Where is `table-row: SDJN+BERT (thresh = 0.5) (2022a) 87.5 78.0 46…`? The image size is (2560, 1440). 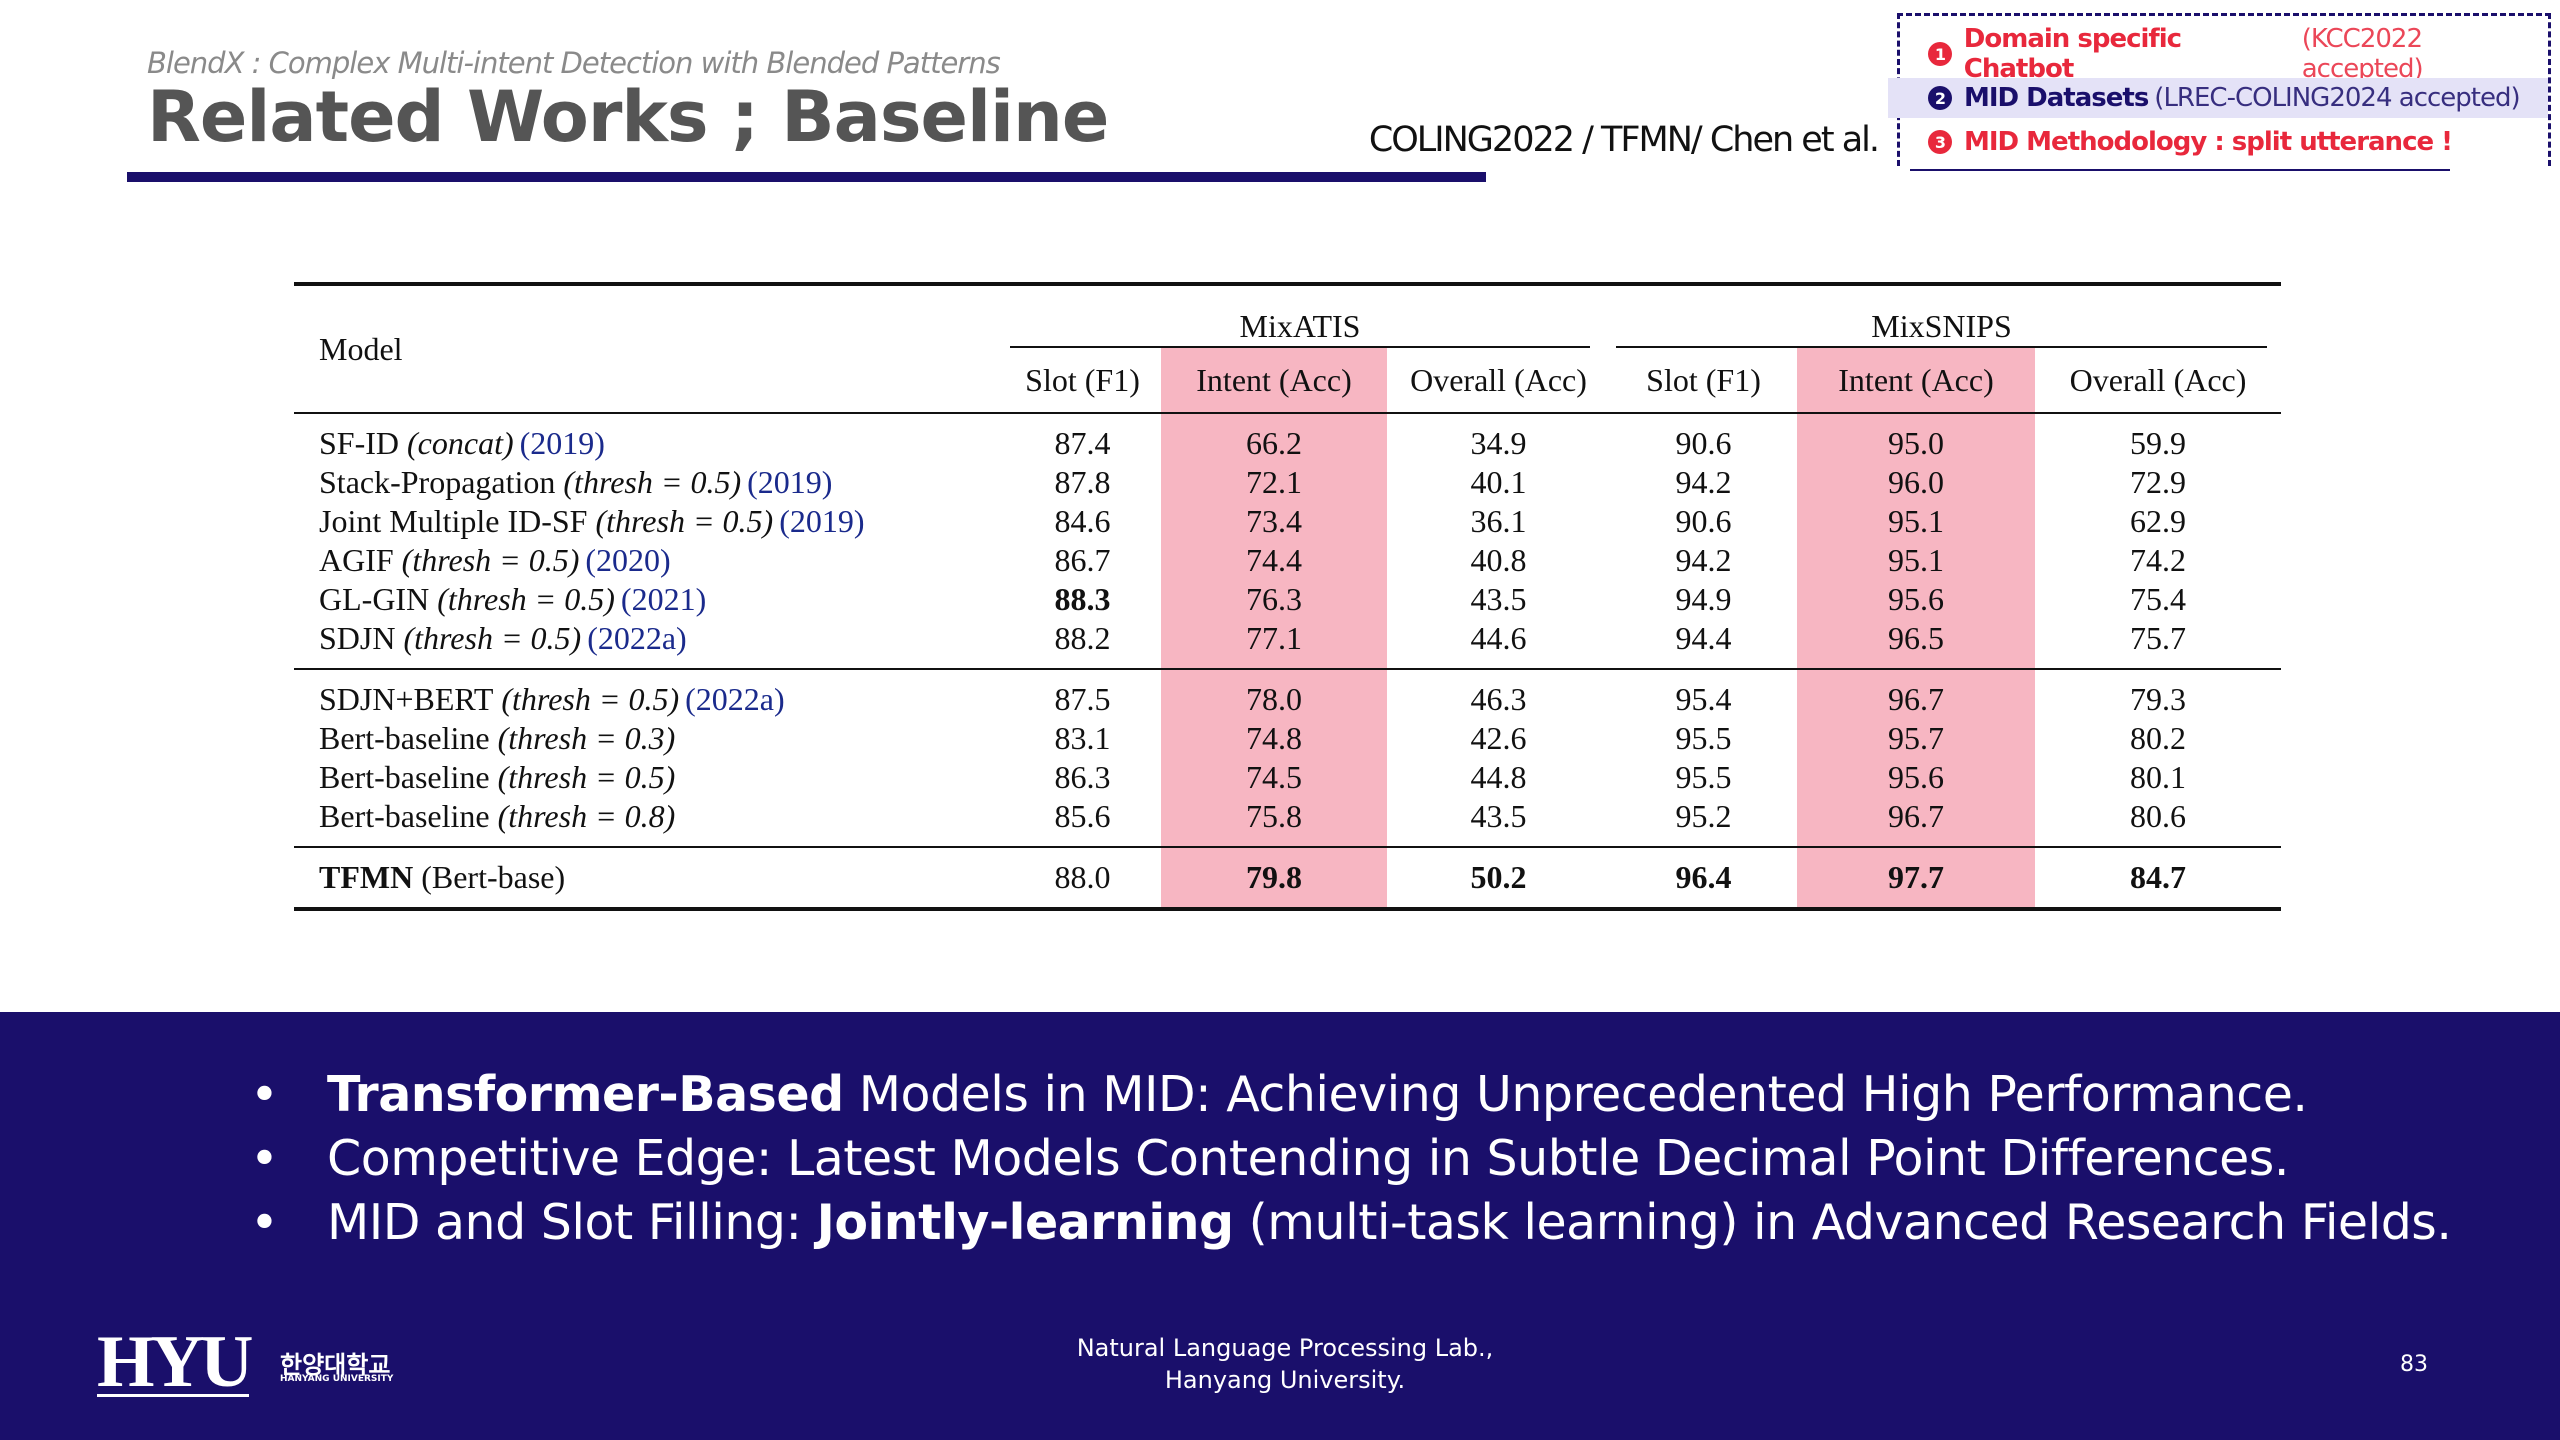
table-row: SDJN+BERT (thresh = 0.5) (2022a) 87.5 78.0 46… is located at coordinates (1287, 694).